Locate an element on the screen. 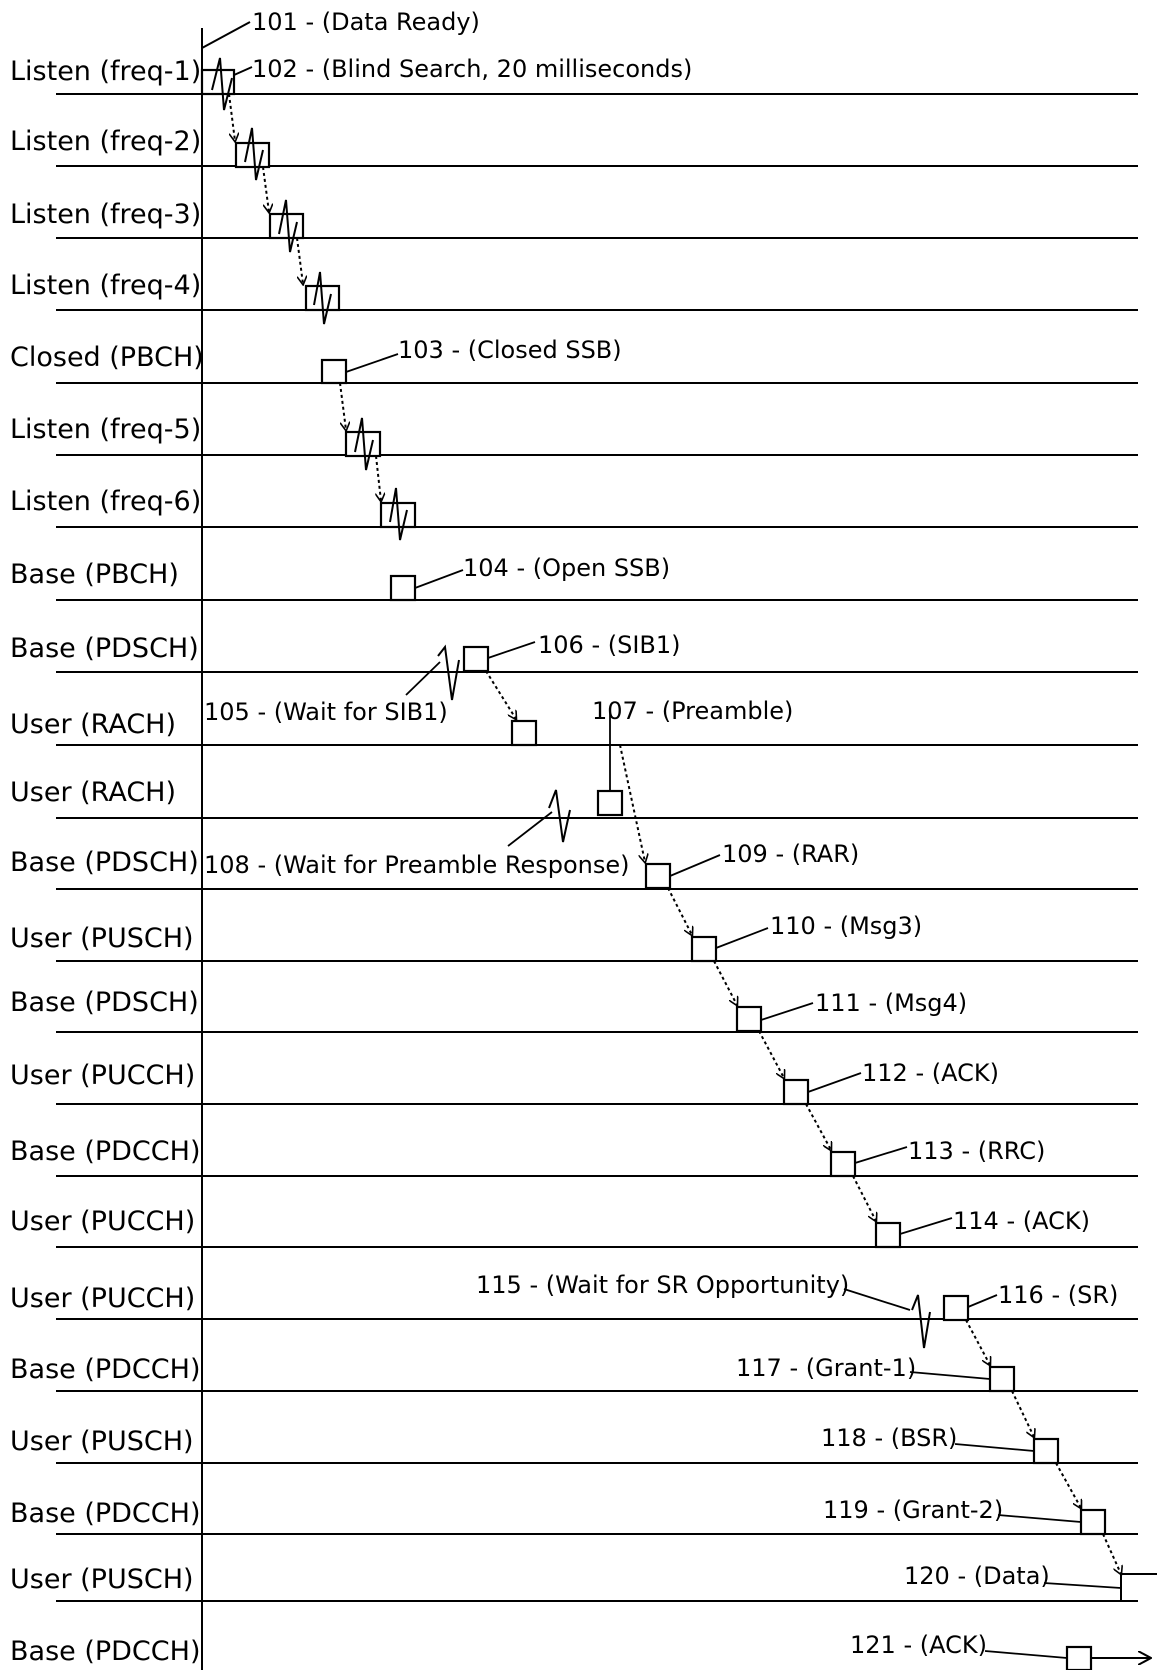  event-box-102-f1 is located at coordinates (218, 82).